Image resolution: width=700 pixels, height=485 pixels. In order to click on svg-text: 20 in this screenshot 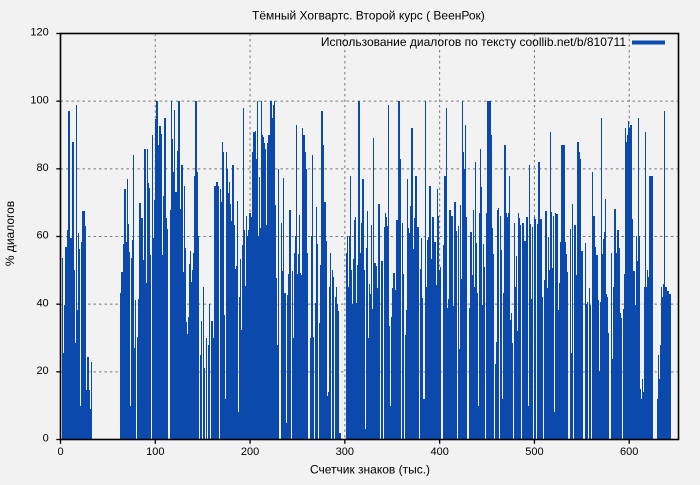, I will do `click(42, 371)`.